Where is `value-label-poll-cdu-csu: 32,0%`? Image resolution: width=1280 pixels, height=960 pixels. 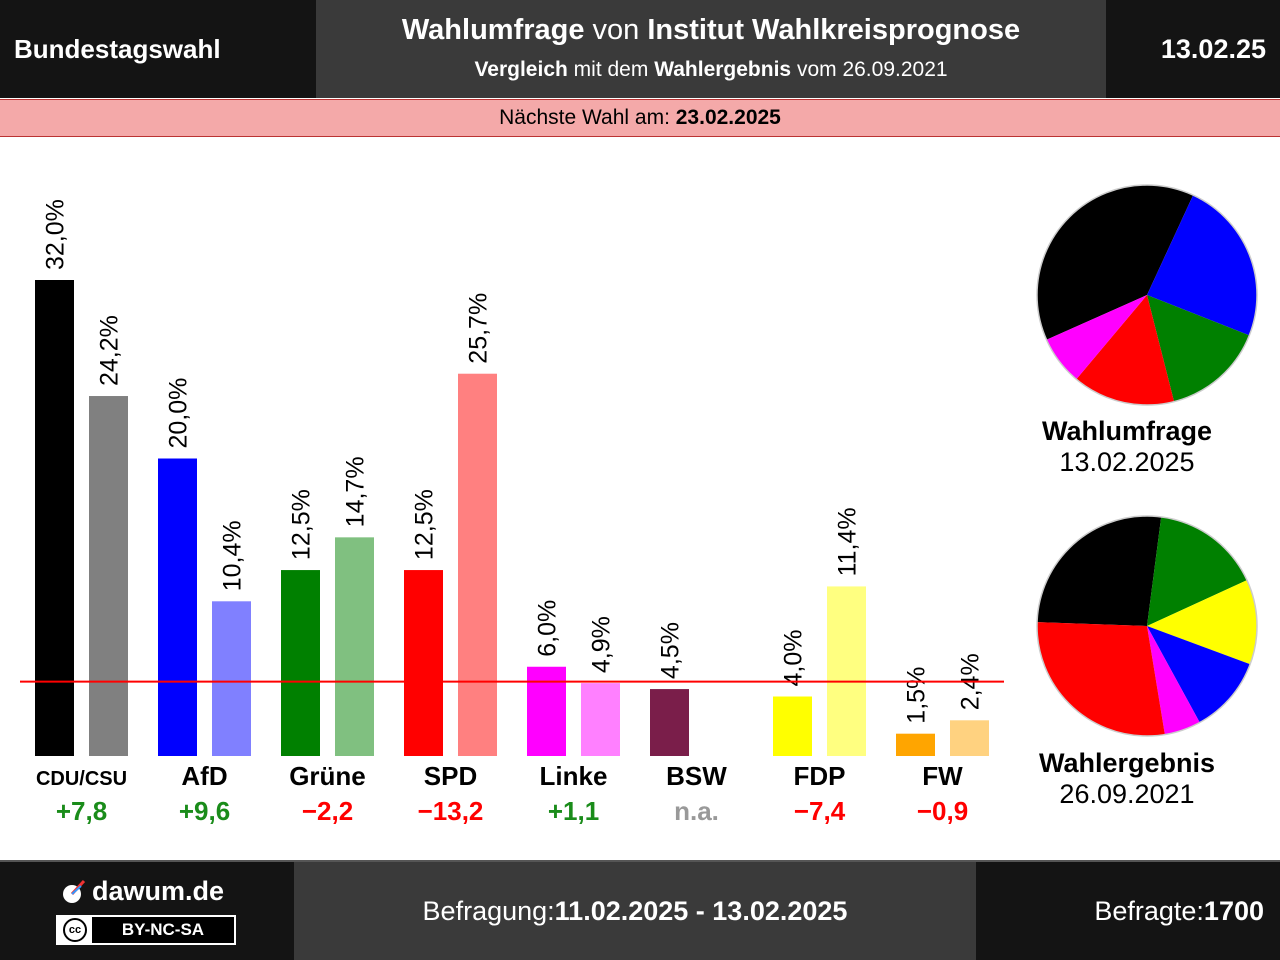 value-label-poll-cdu-csu: 32,0% is located at coordinates (56, 234).